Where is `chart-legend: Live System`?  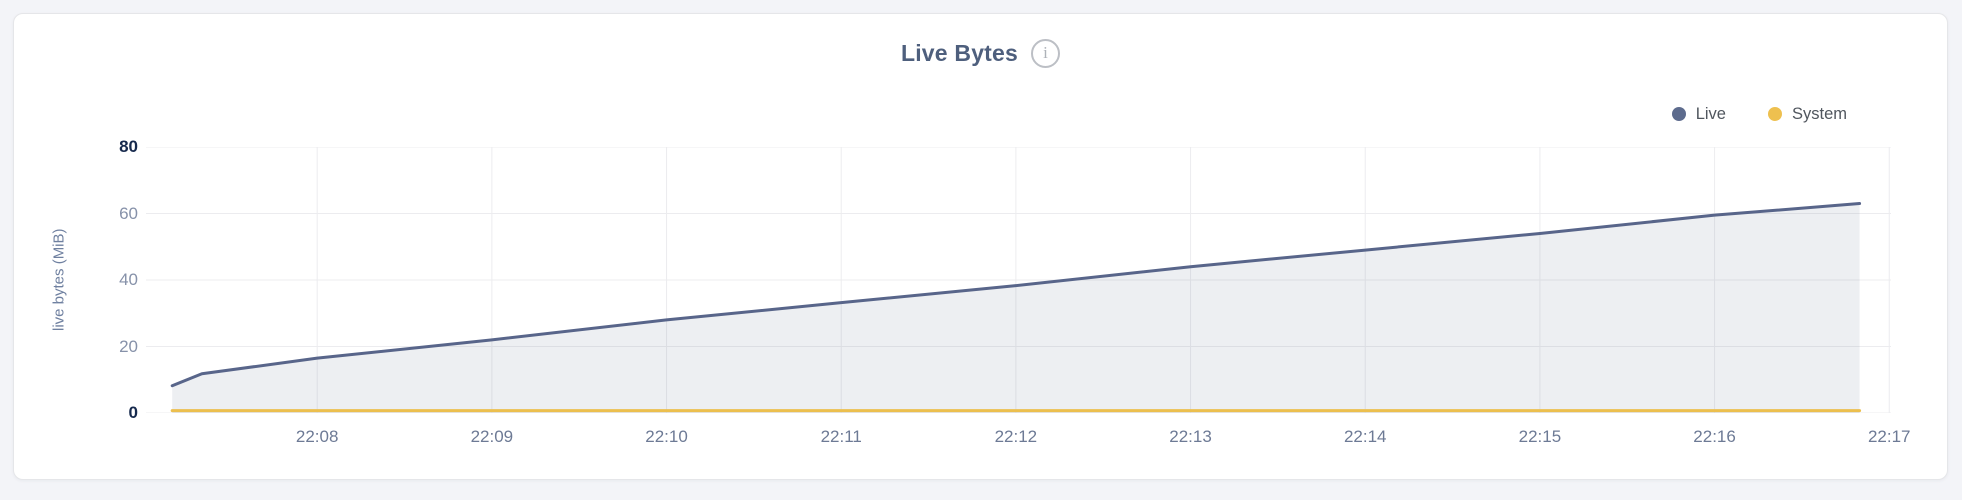
chart-legend: Live System is located at coordinates (1759, 114).